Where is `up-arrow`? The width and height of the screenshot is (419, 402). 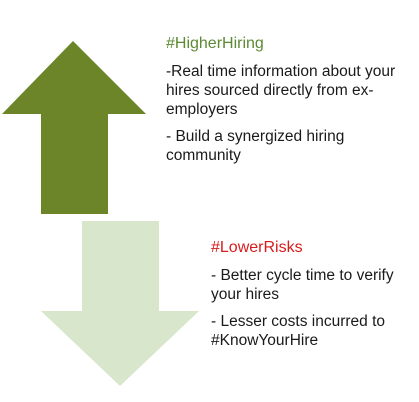 up-arrow is located at coordinates (74, 127).